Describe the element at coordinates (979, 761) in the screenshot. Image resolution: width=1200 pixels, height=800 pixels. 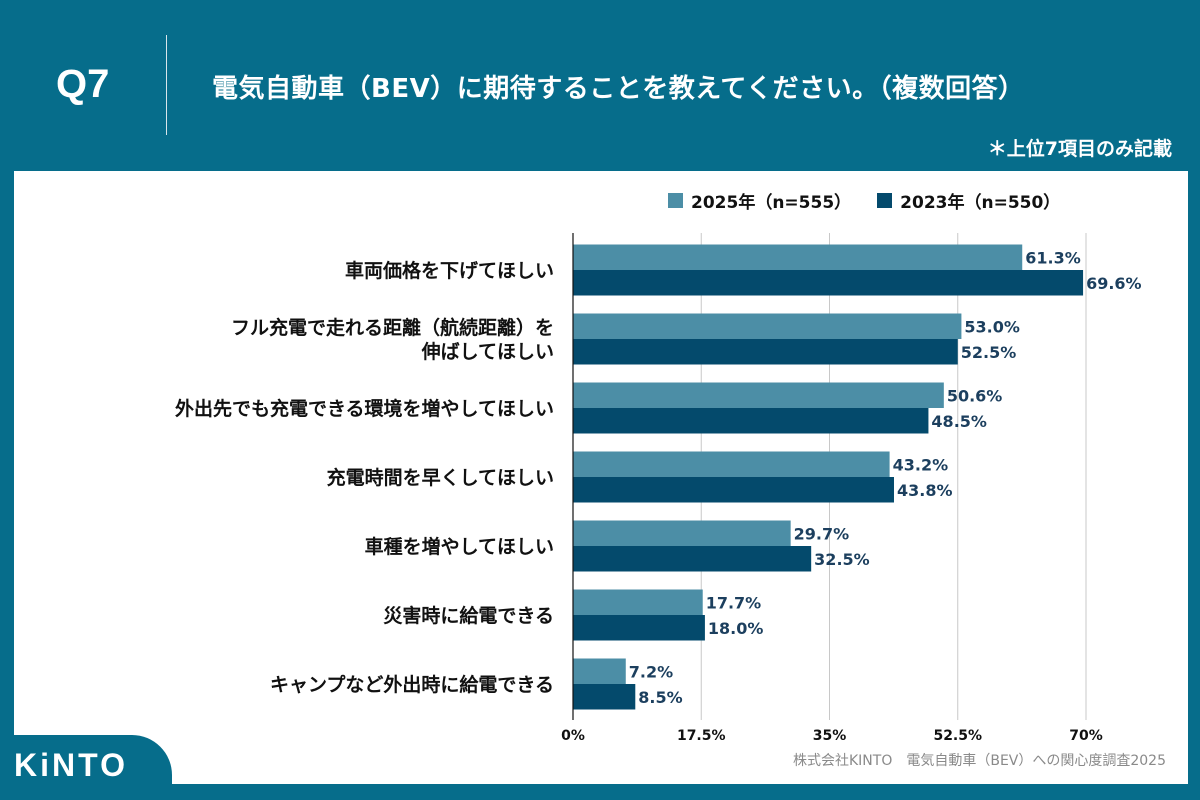
I see `source-credit: 株式会社KINTO 電気自動車（BEV）への関心度調査2025` at that location.